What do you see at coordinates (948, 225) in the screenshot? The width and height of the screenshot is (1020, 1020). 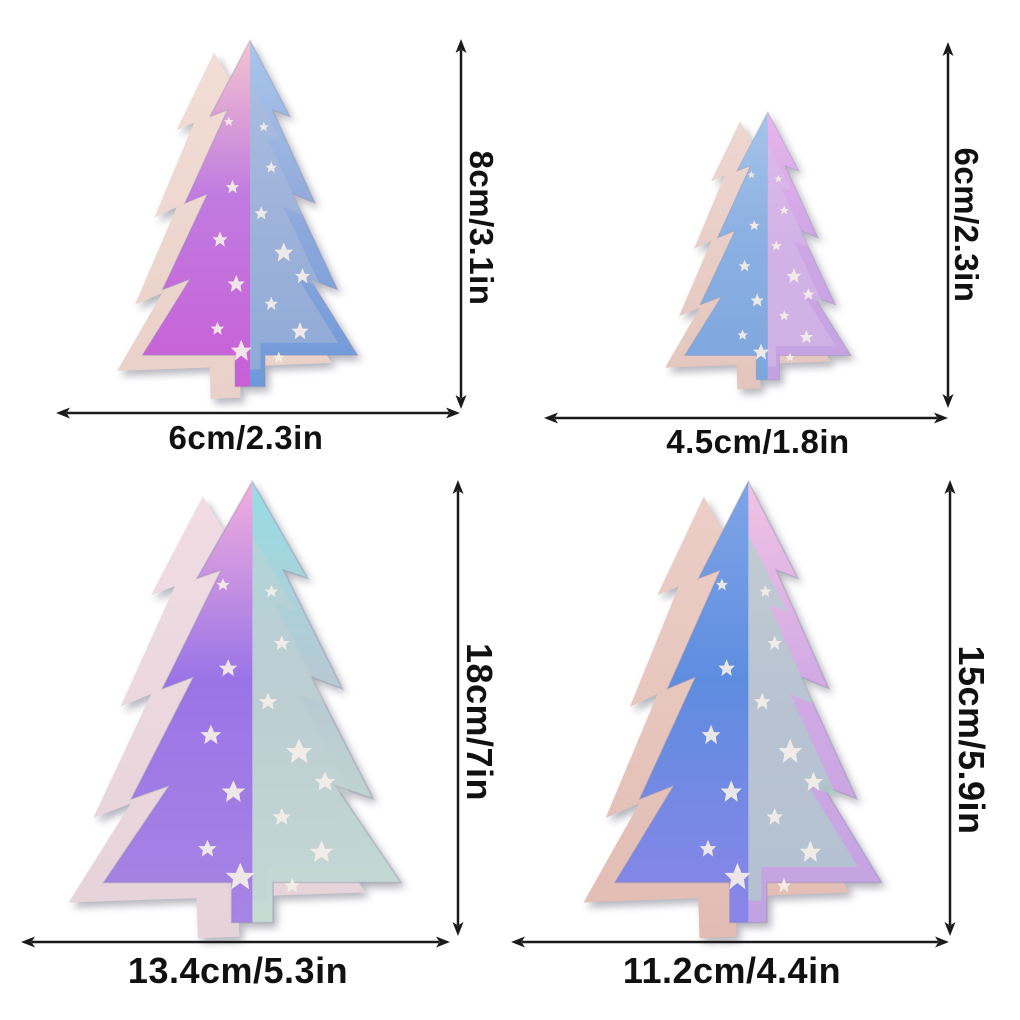 I see `height-arrow-top-right` at bounding box center [948, 225].